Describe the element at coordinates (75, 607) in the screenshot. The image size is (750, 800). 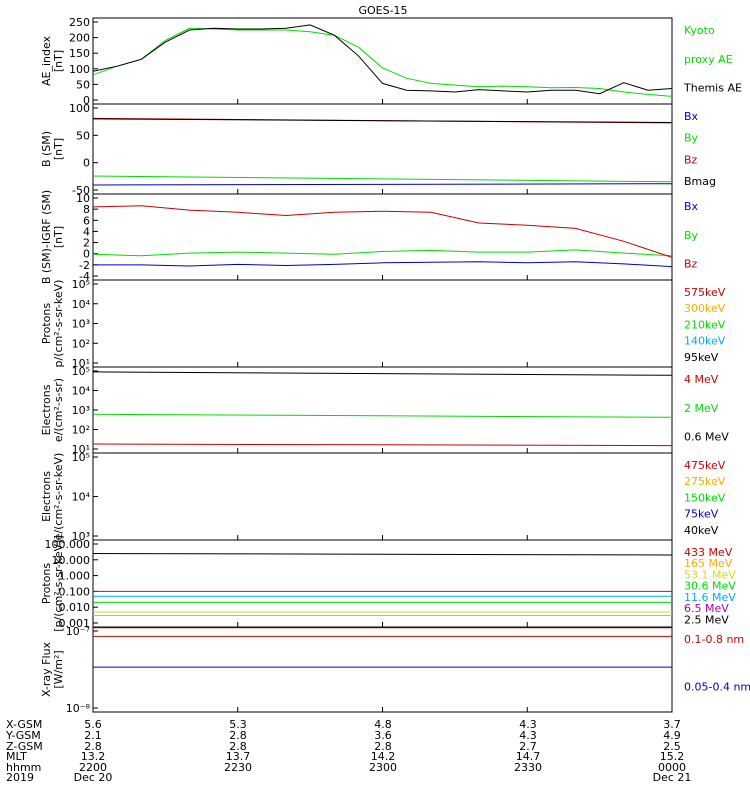
I see `y-tick-label: 0.010` at that location.